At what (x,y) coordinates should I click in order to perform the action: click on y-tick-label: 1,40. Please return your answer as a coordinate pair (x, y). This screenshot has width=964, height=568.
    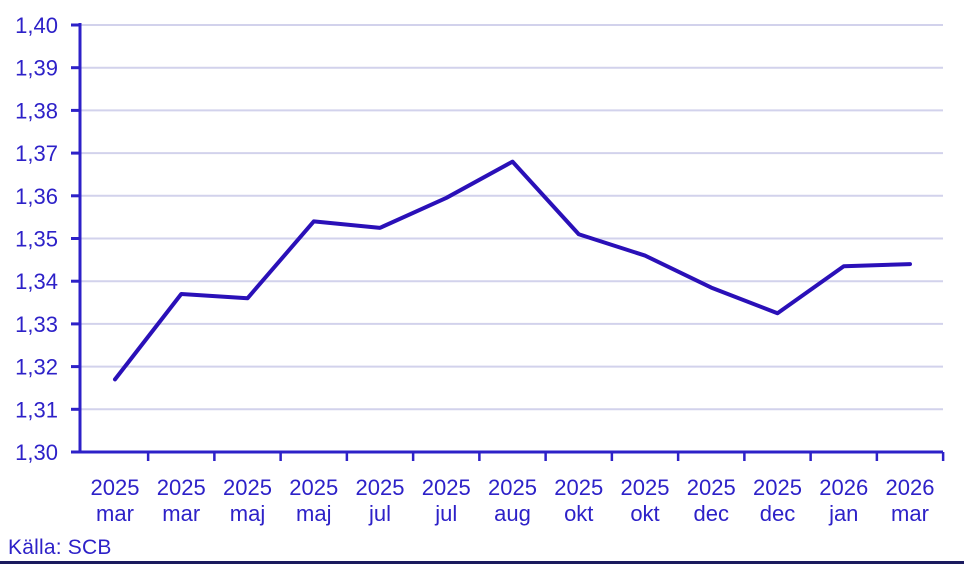
    Looking at the image, I should click on (36, 25).